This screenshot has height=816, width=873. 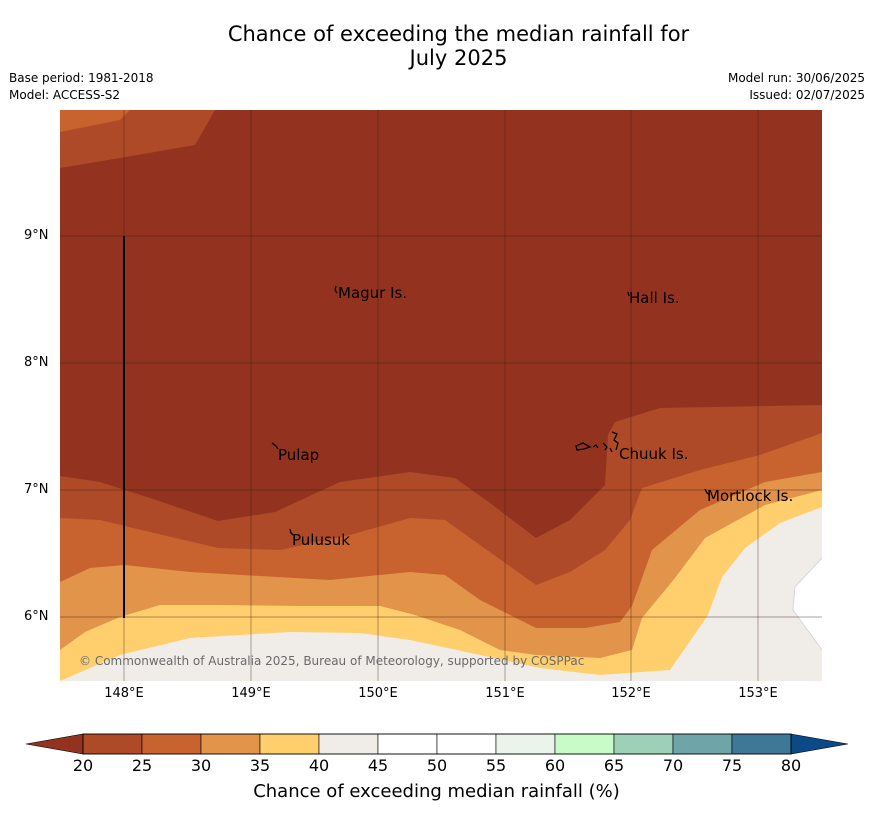 What do you see at coordinates (631, 693) in the screenshot?
I see `x-tick-152: 152°E` at bounding box center [631, 693].